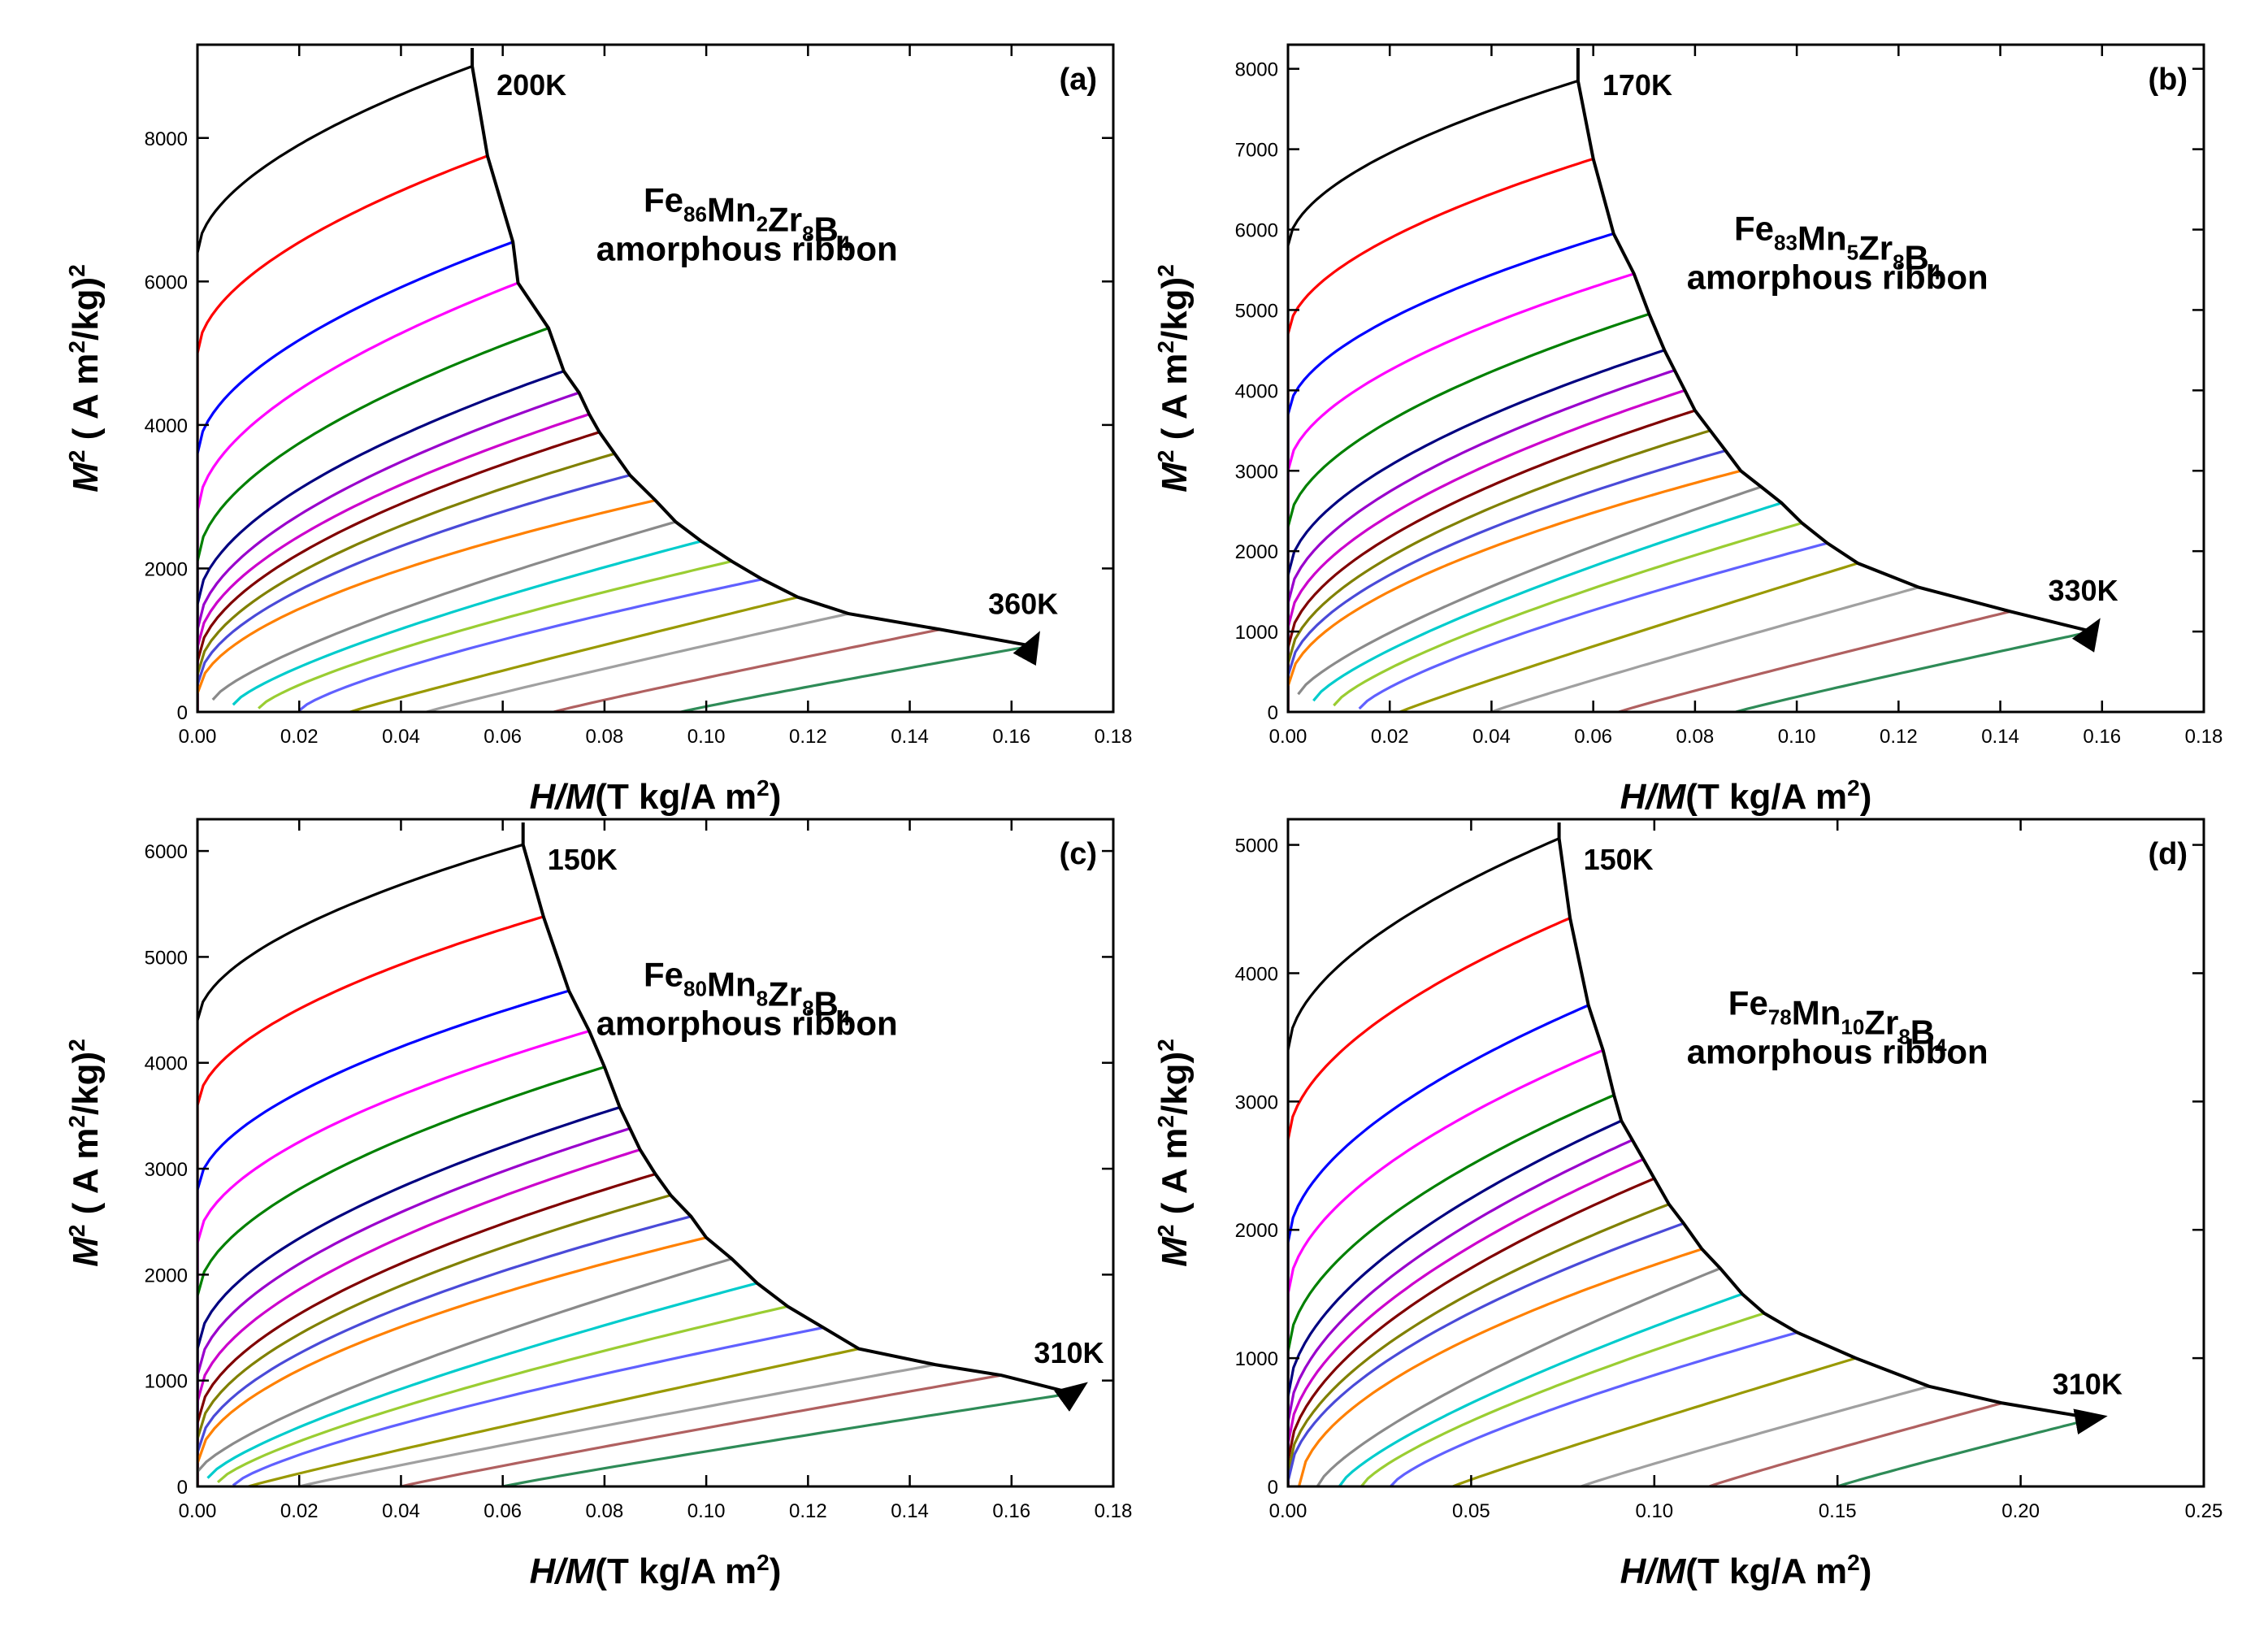  I want to click on x-tick-label: 0.04, so click(401, 1511).